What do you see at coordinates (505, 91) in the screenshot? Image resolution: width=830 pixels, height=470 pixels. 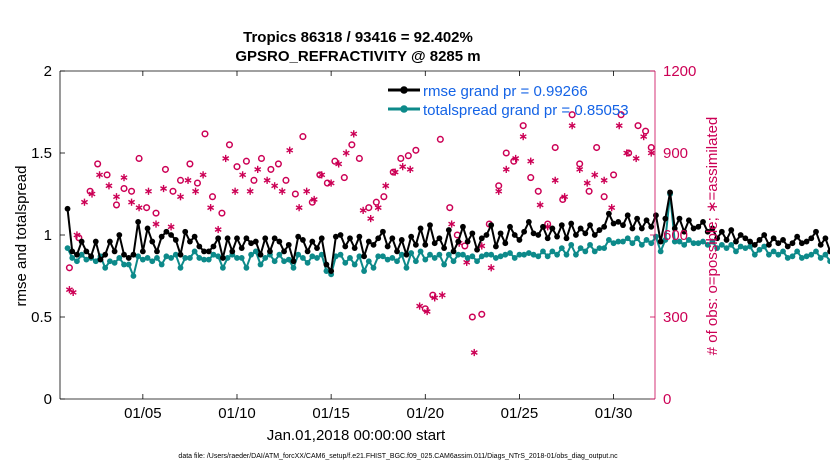 I see `legend-label-rmse: rmse grand pr = 0.99266` at bounding box center [505, 91].